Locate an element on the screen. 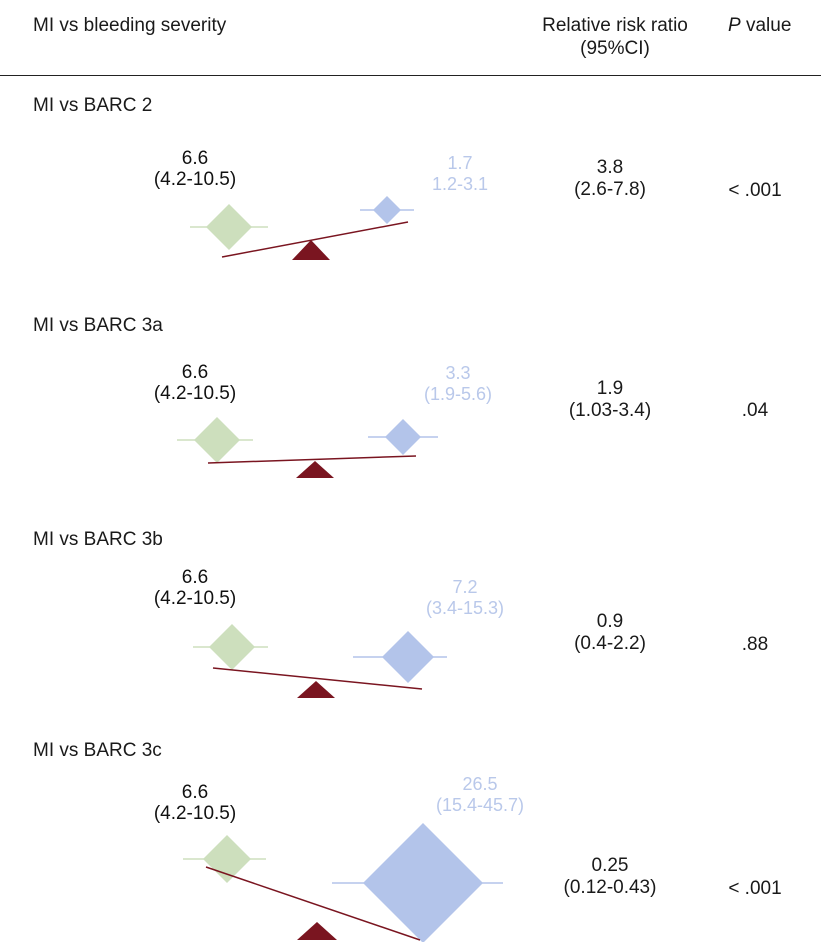 Image resolution: width=821 pixels, height=942 pixels. rr-estimate: 0.9 (0.4-2.2) is located at coordinates (610, 633).